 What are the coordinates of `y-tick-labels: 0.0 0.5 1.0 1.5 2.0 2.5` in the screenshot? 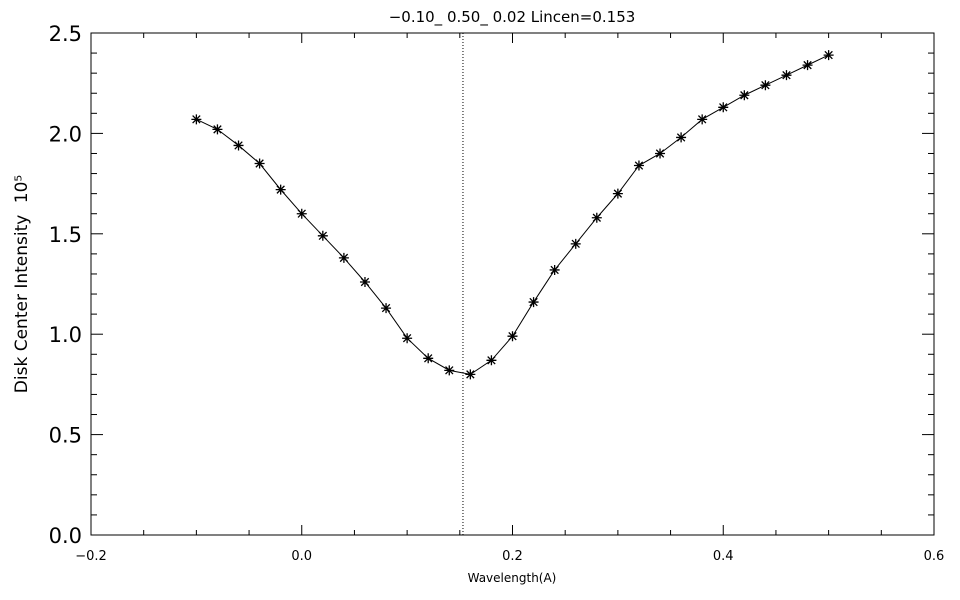 It's located at (65, 285).